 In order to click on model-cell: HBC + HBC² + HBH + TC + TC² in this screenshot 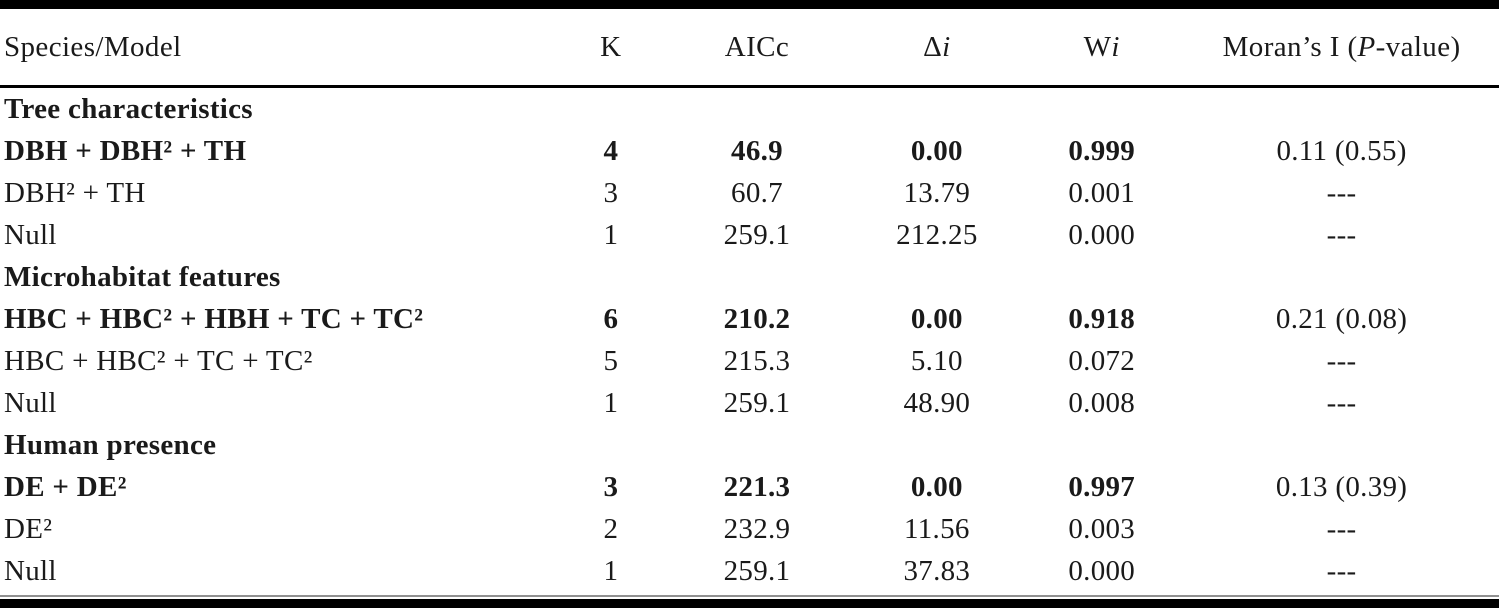, I will do `click(214, 318)`.